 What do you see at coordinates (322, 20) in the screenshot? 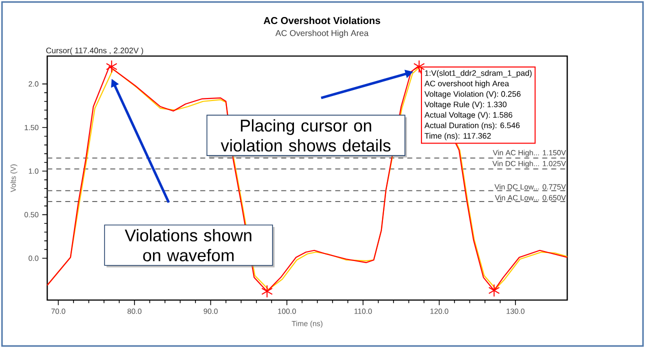
I see `chart-title: AC Overshoot Violations` at bounding box center [322, 20].